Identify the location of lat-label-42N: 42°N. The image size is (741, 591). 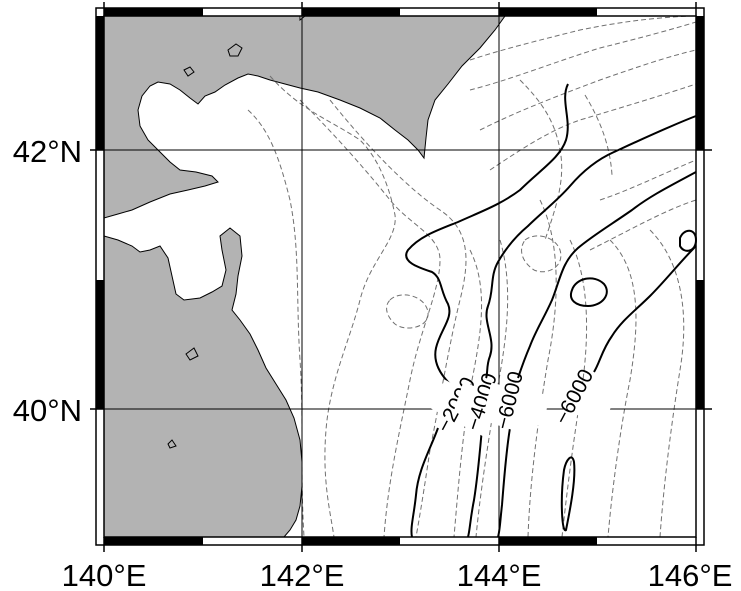
(47, 151).